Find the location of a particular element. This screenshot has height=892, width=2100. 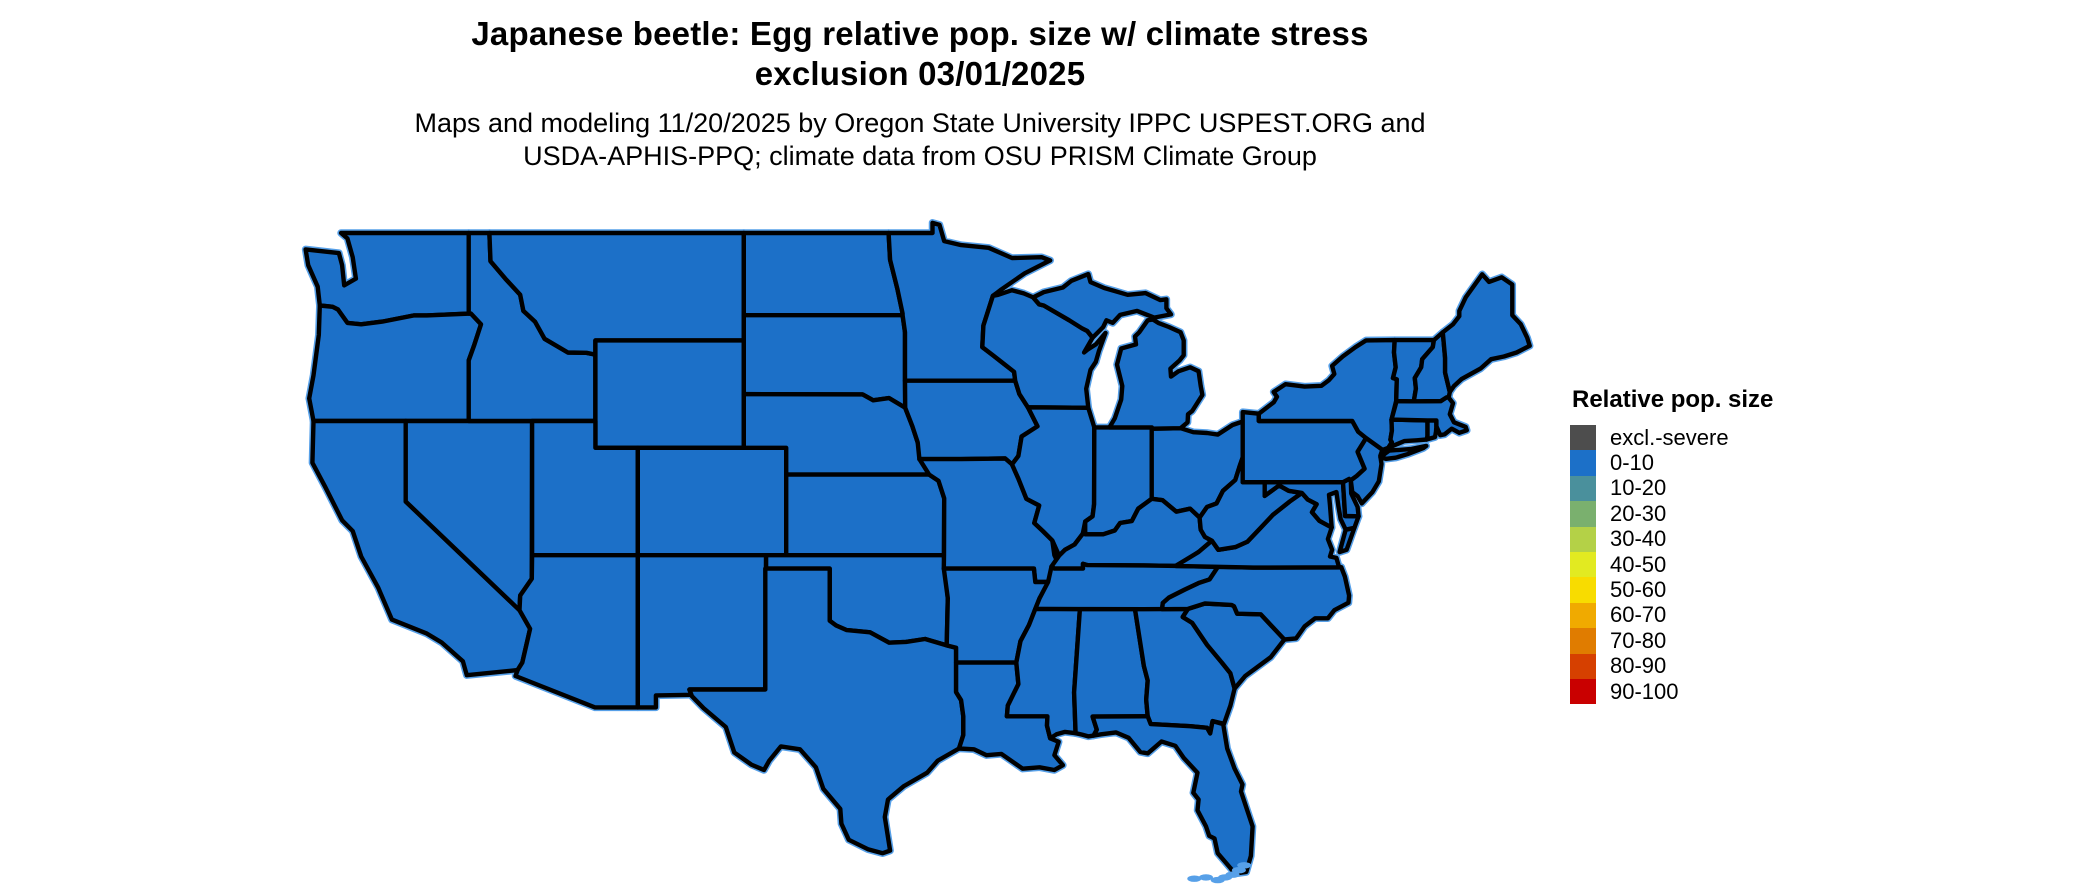

state-wy is located at coordinates (669, 394).